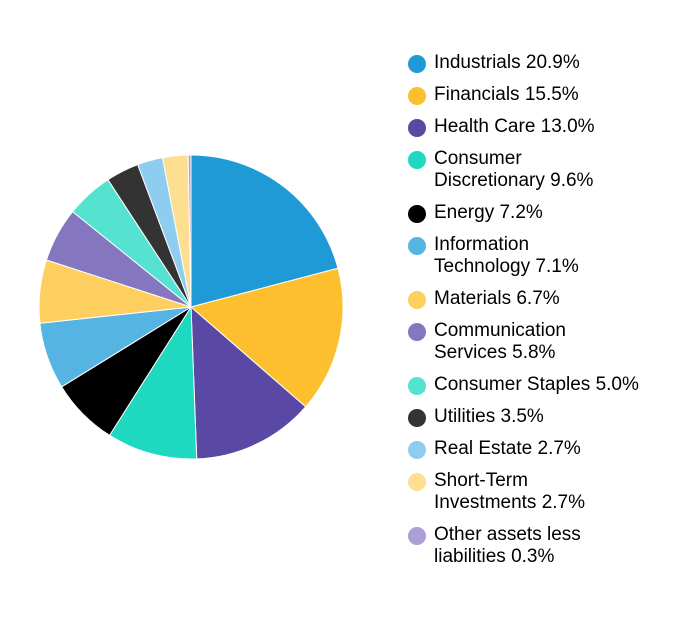 The width and height of the screenshot is (696, 624). Describe the element at coordinates (264, 231) in the screenshot. I see `pie-slice-industrials` at that location.